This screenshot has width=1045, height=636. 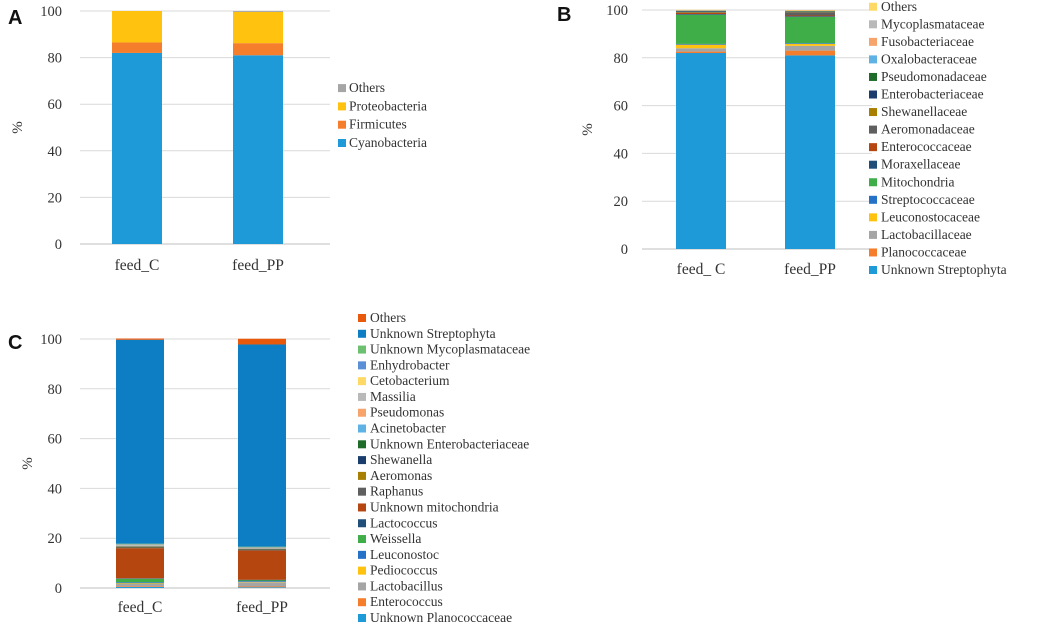 What do you see at coordinates (873, 24) in the screenshot?
I see `legend-swatch-mycoplasmataceae` at bounding box center [873, 24].